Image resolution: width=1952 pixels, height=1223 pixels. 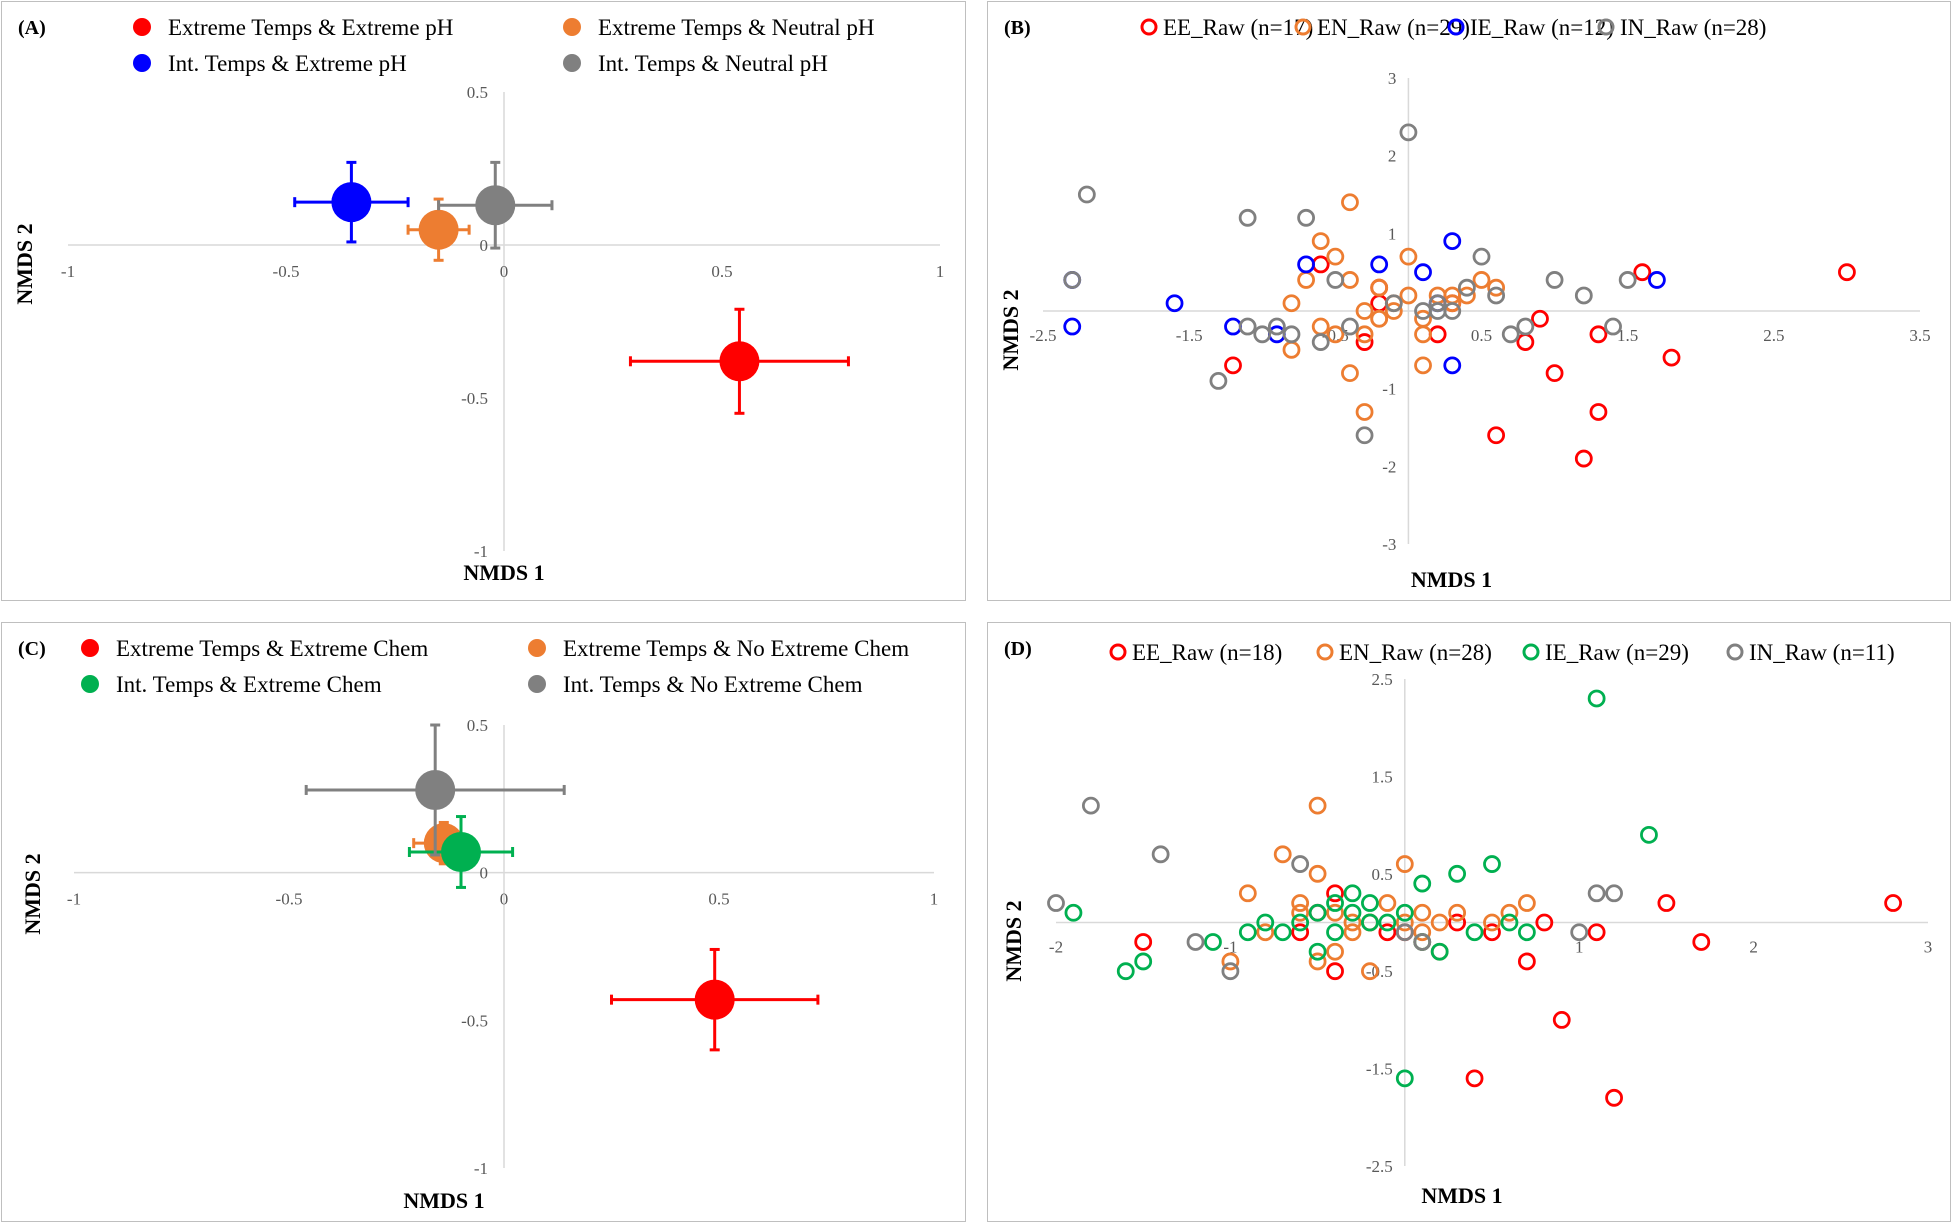 What do you see at coordinates (231, 684) in the screenshot?
I see `legend-item: Int. Temps & Extreme Chem` at bounding box center [231, 684].